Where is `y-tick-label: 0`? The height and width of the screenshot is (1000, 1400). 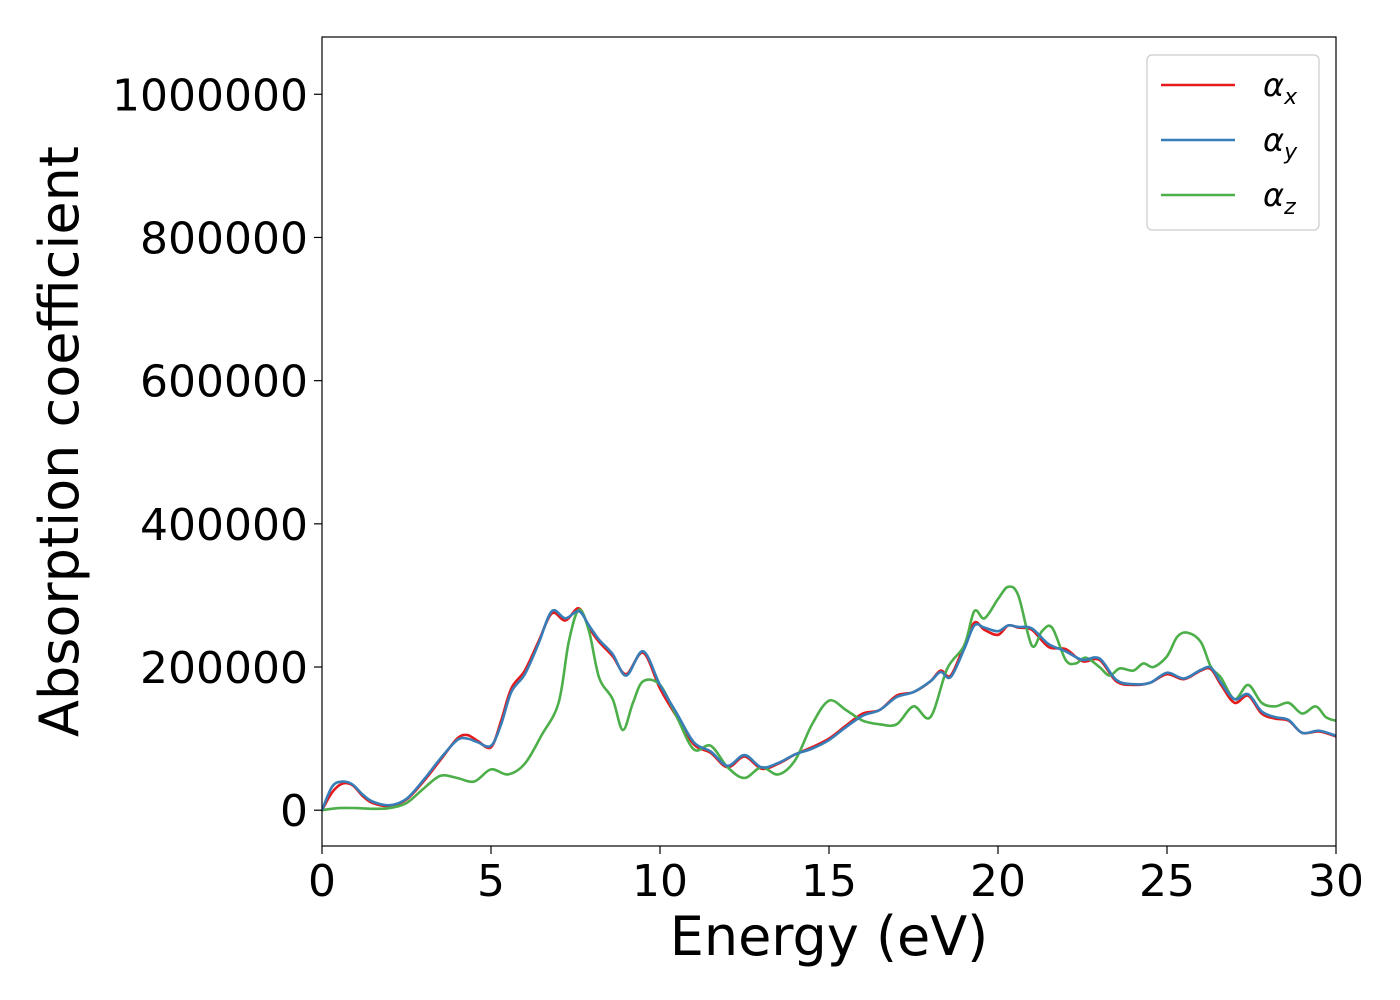
y-tick-label: 0 is located at coordinates (294, 811).